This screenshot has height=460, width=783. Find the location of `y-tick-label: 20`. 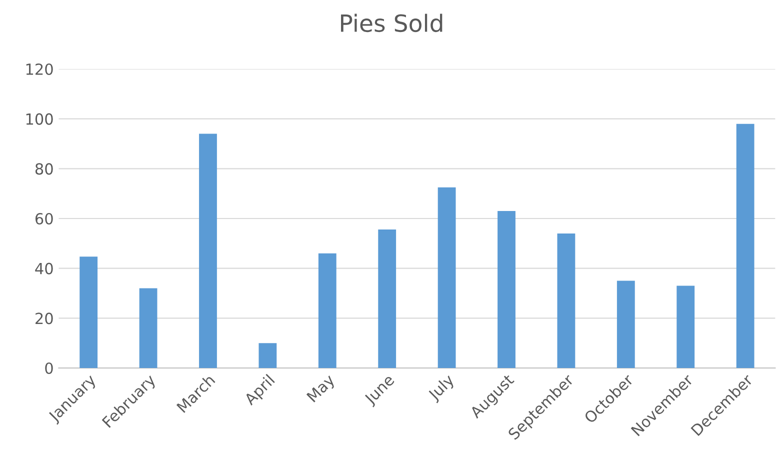

y-tick-label: 20 is located at coordinates (44, 318).